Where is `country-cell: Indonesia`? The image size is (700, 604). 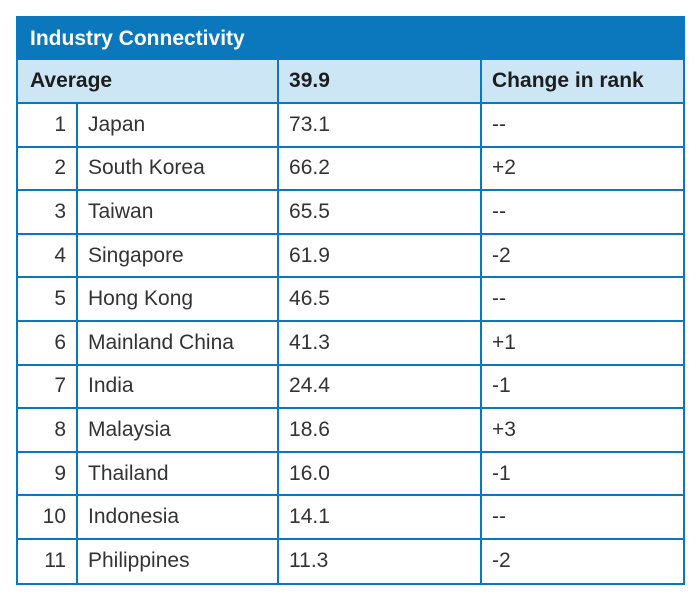
country-cell: Indonesia is located at coordinates (178, 517).